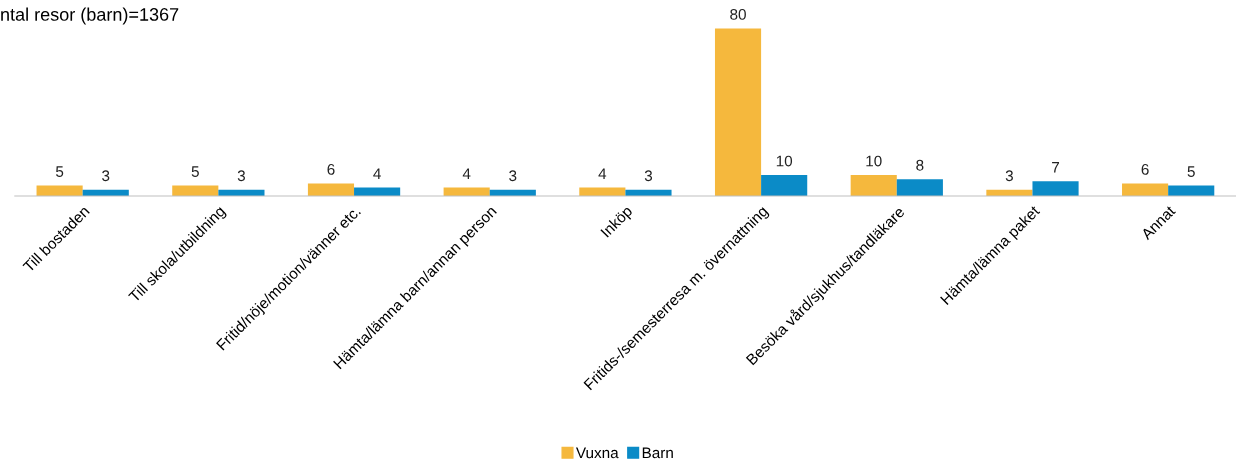  I want to click on legend-label: Vuxna, so click(597, 453).